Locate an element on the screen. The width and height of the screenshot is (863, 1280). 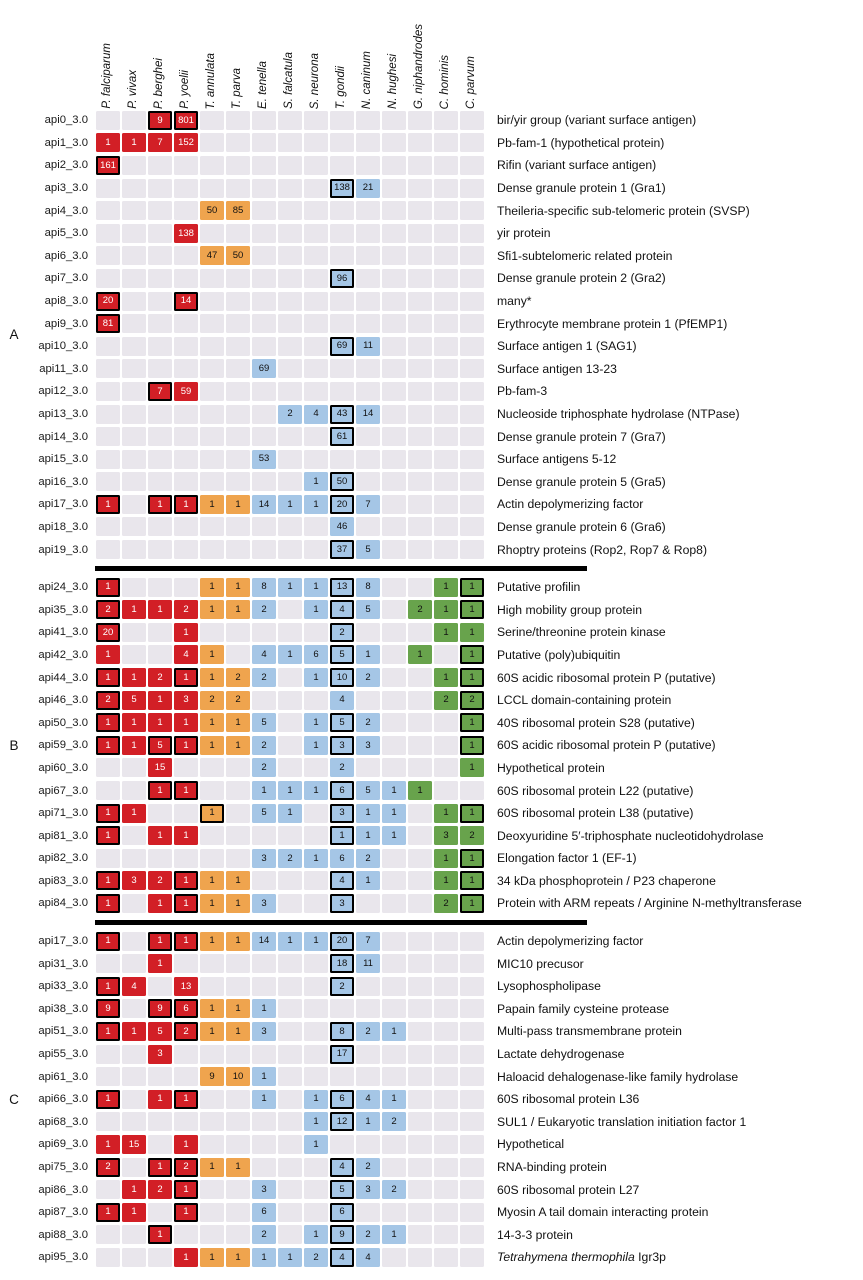
column-header-label: P. yoelii is located at coordinates (185, 89).